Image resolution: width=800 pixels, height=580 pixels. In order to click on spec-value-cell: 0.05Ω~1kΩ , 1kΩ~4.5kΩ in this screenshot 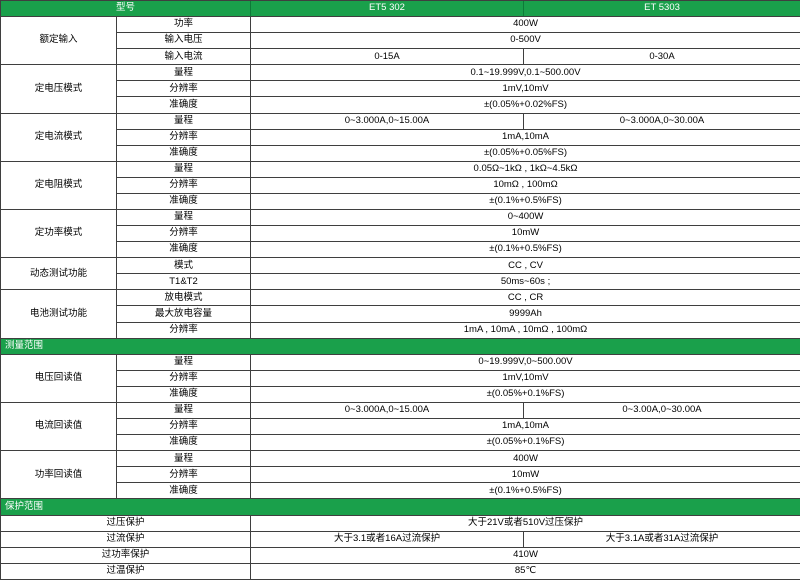, I will do `click(525, 170)`.